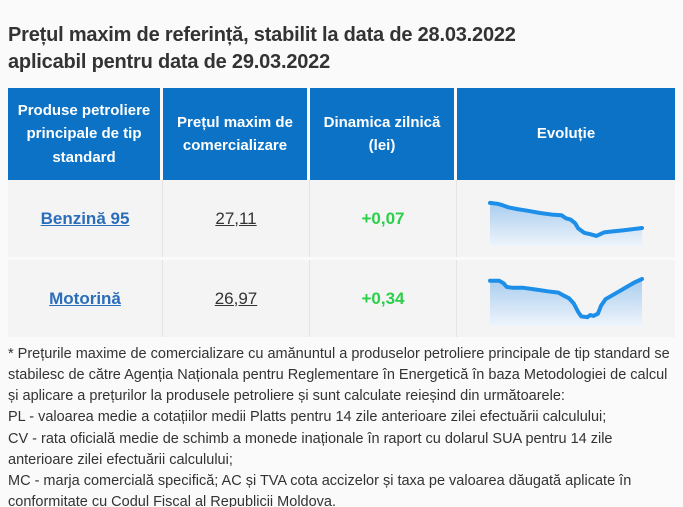 This screenshot has height=507, width=683. I want to click on product-cell: Motorină, so click(85, 298).